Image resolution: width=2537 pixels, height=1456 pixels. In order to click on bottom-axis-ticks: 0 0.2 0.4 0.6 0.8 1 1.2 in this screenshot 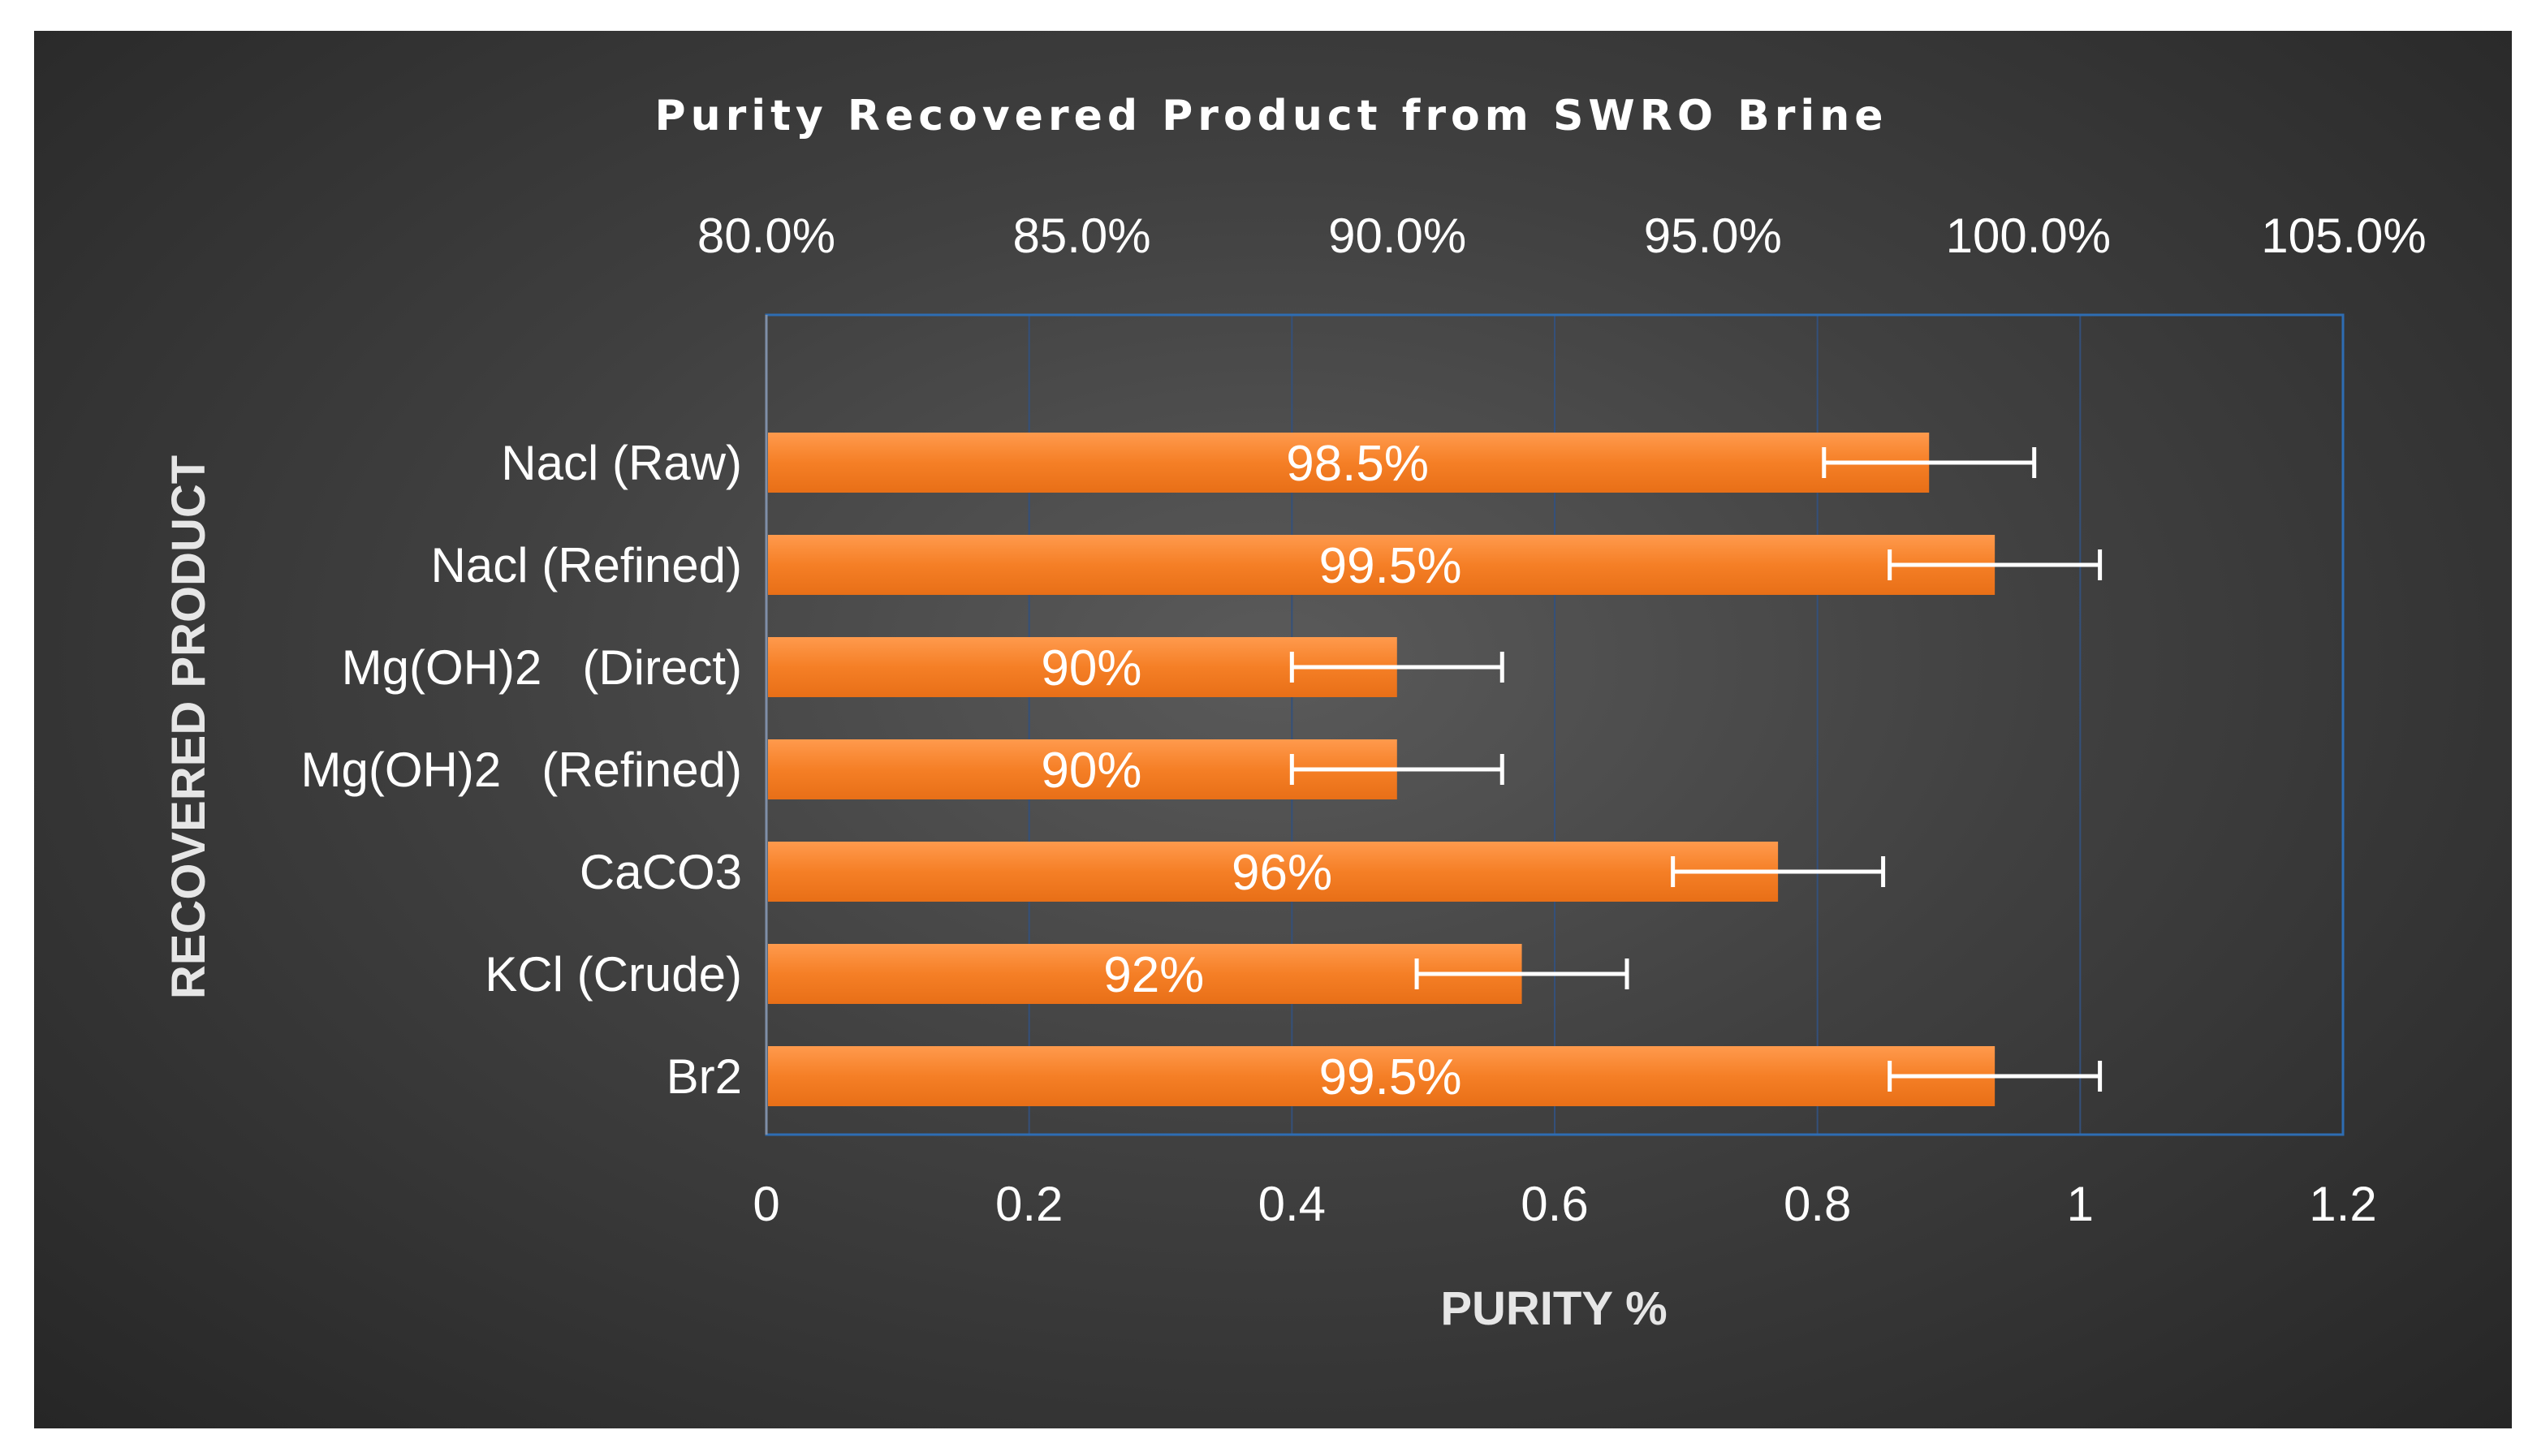, I will do `click(1564, 1204)`.